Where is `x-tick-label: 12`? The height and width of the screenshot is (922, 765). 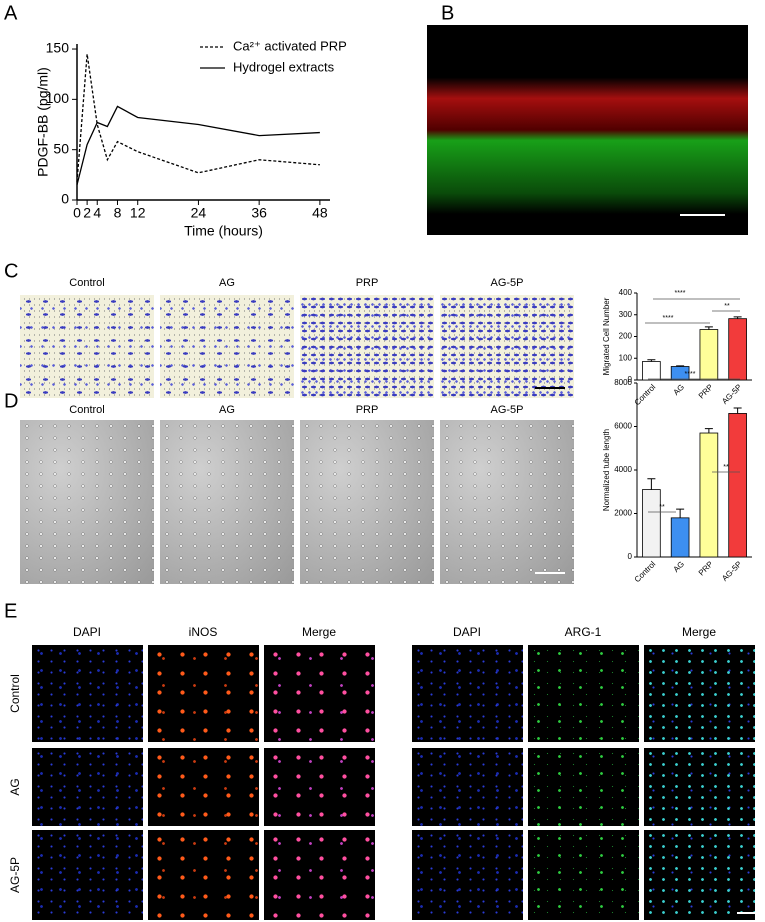
x-tick-label: 12 is located at coordinates (138, 213).